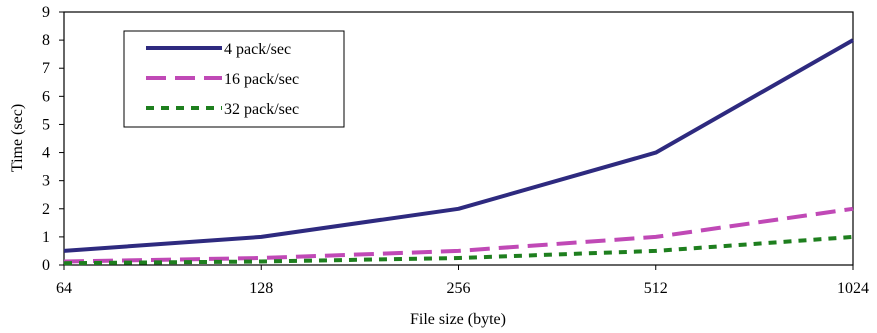 This screenshot has width=877, height=333. Describe the element at coordinates (46, 209) in the screenshot. I see `y-tick-label: 2` at that location.